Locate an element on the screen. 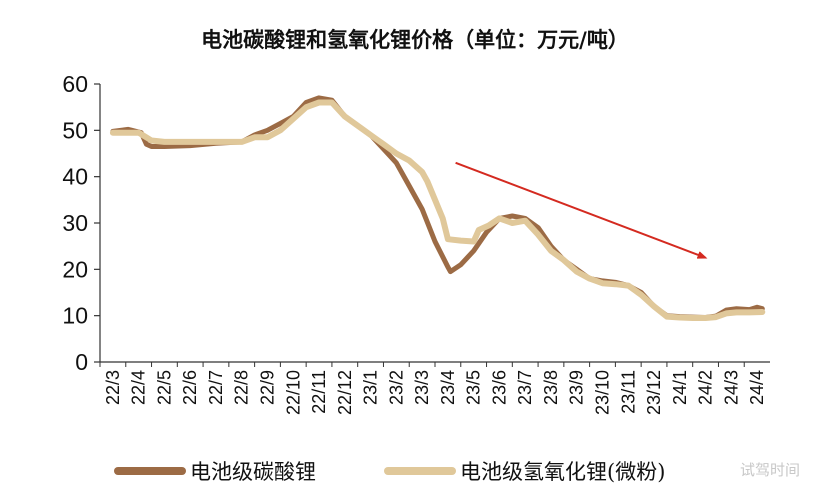  x-tick-label: 22/7 is located at coordinates (216, 387).